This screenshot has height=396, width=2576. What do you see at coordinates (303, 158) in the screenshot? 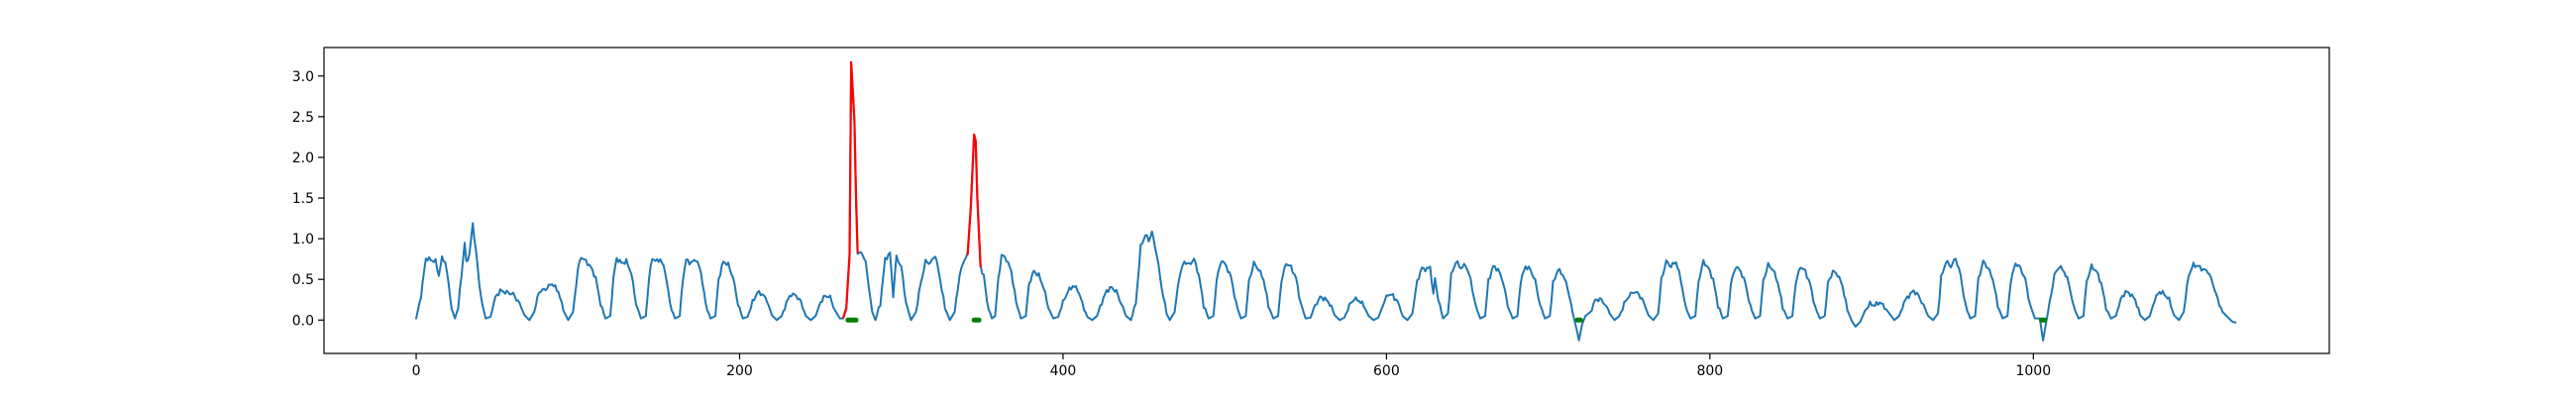
I see `y-tick-label: 2.0` at bounding box center [303, 158].